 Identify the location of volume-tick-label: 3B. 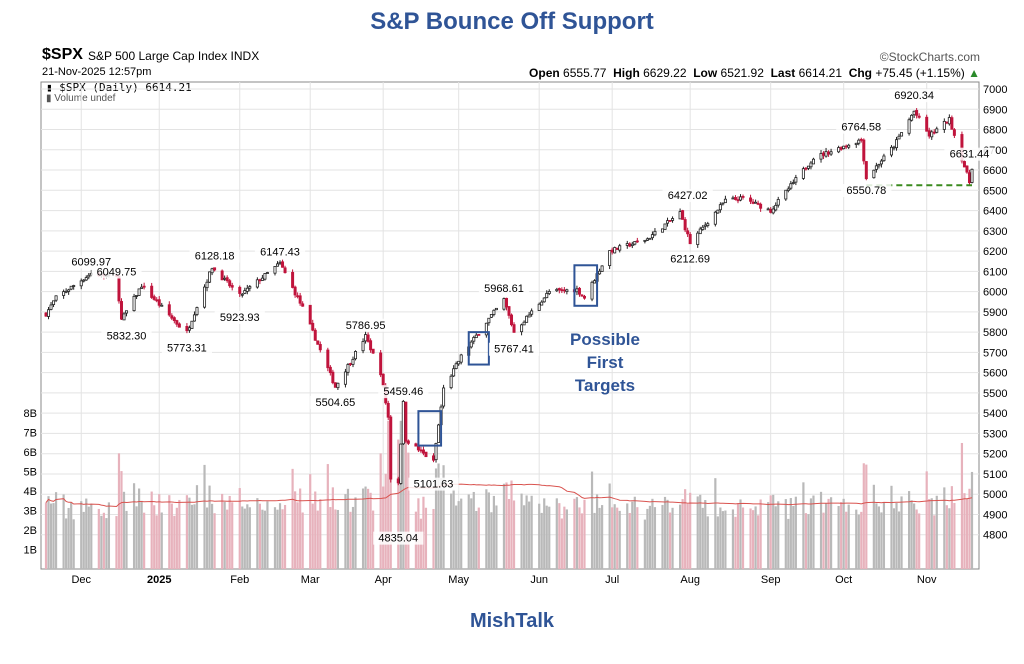
(30, 512).